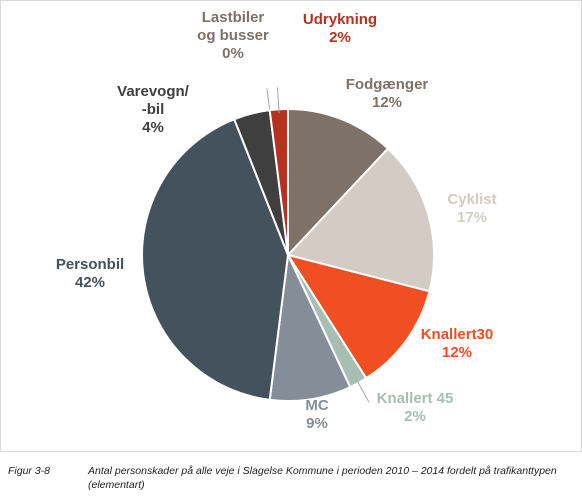 Image resolution: width=582 pixels, height=504 pixels. What do you see at coordinates (233, 35) in the screenshot?
I see `pie-label-lastbiler-og-busser: Lastbiler og busser 0%` at bounding box center [233, 35].